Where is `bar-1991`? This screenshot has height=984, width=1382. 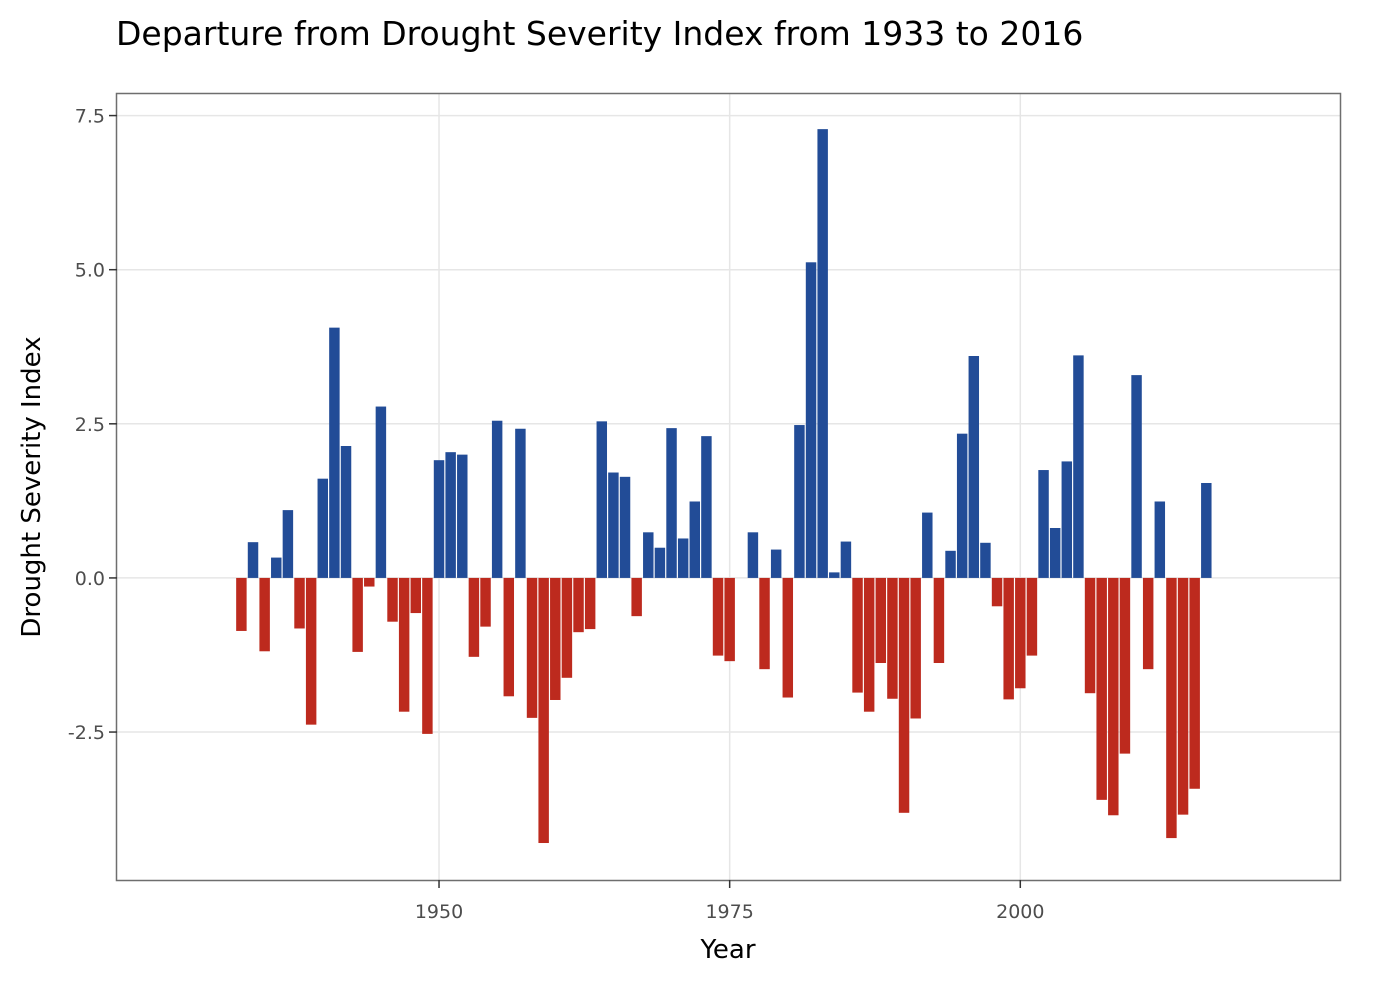 bar-1991 is located at coordinates (915, 648).